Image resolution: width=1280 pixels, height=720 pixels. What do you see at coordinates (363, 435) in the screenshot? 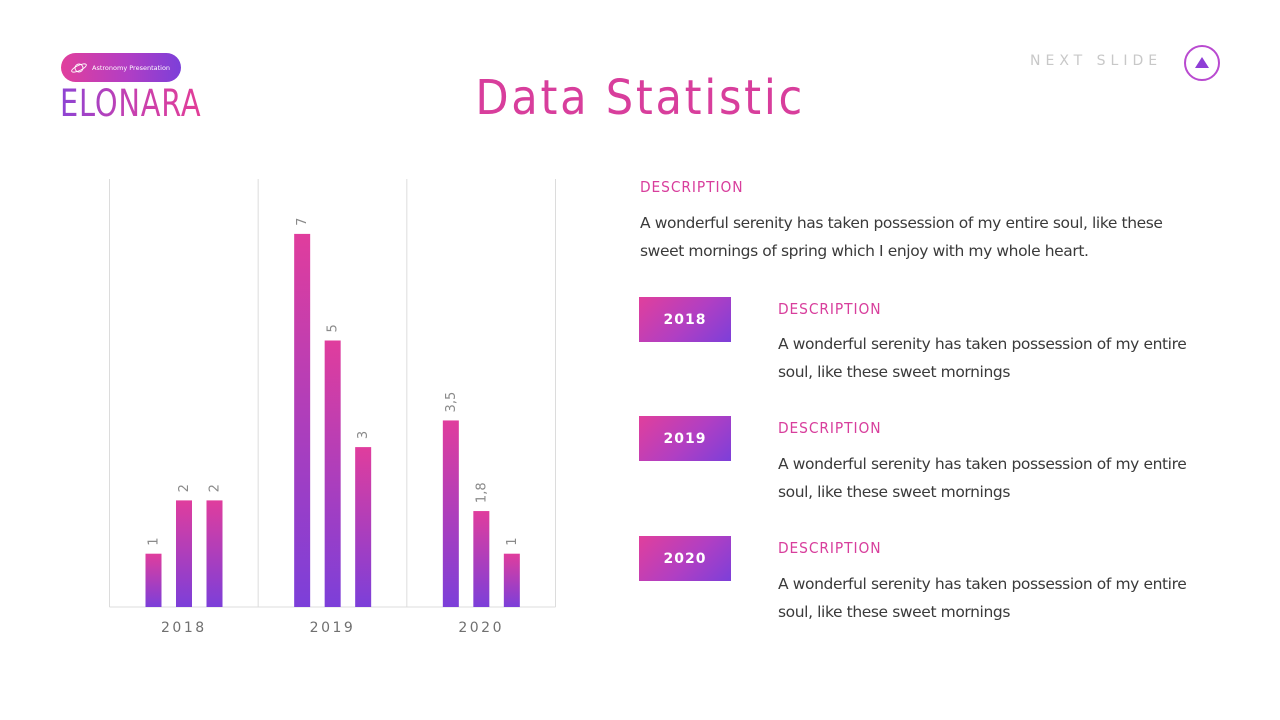
I see `bar-data-label: 3` at bounding box center [363, 435].